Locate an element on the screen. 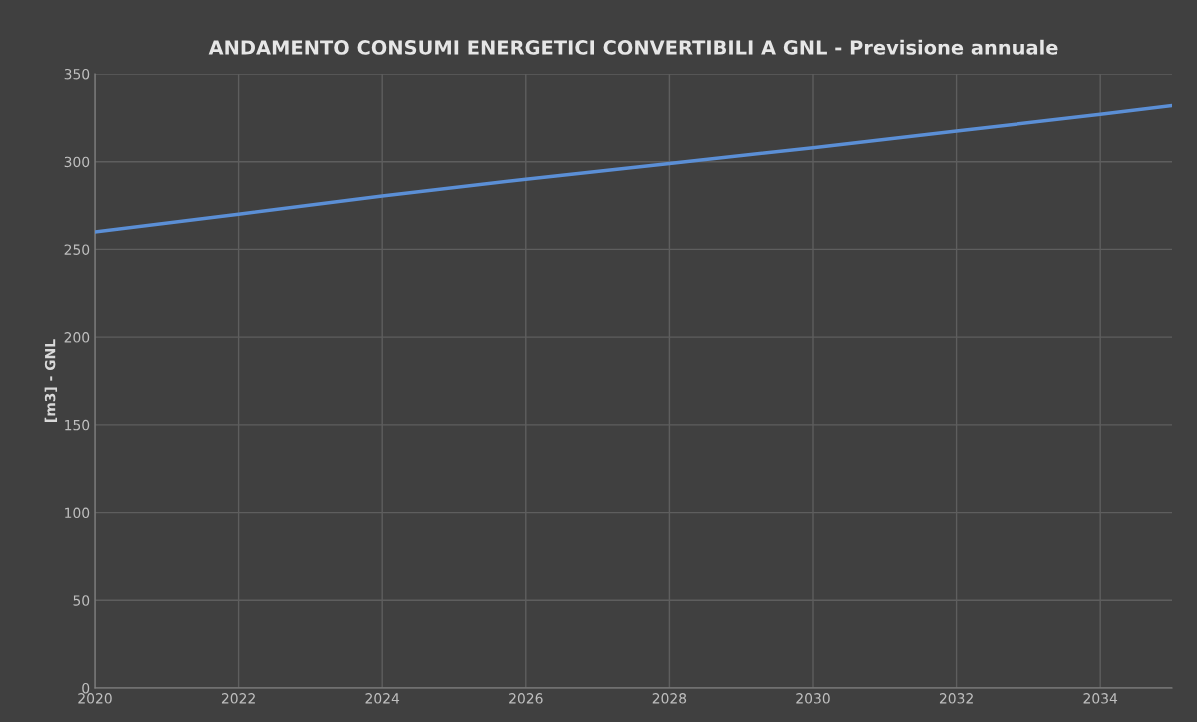 The height and width of the screenshot is (722, 1197). y-tick-label: 350 is located at coordinates (77, 74).